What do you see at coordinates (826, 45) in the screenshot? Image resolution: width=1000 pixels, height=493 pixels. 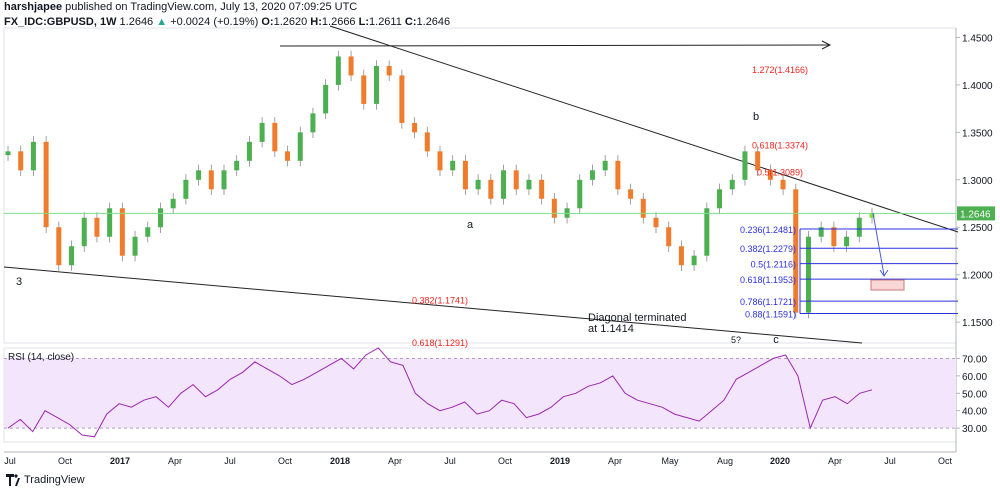 I see `arrow-head-icon` at bounding box center [826, 45].